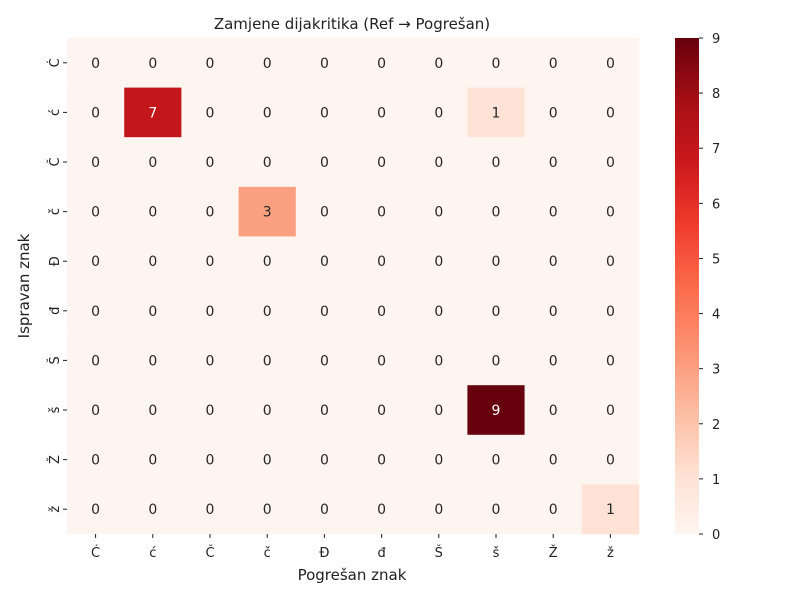  Describe the element at coordinates (55, 409) in the screenshot. I see `y-tick-label: š` at that location.